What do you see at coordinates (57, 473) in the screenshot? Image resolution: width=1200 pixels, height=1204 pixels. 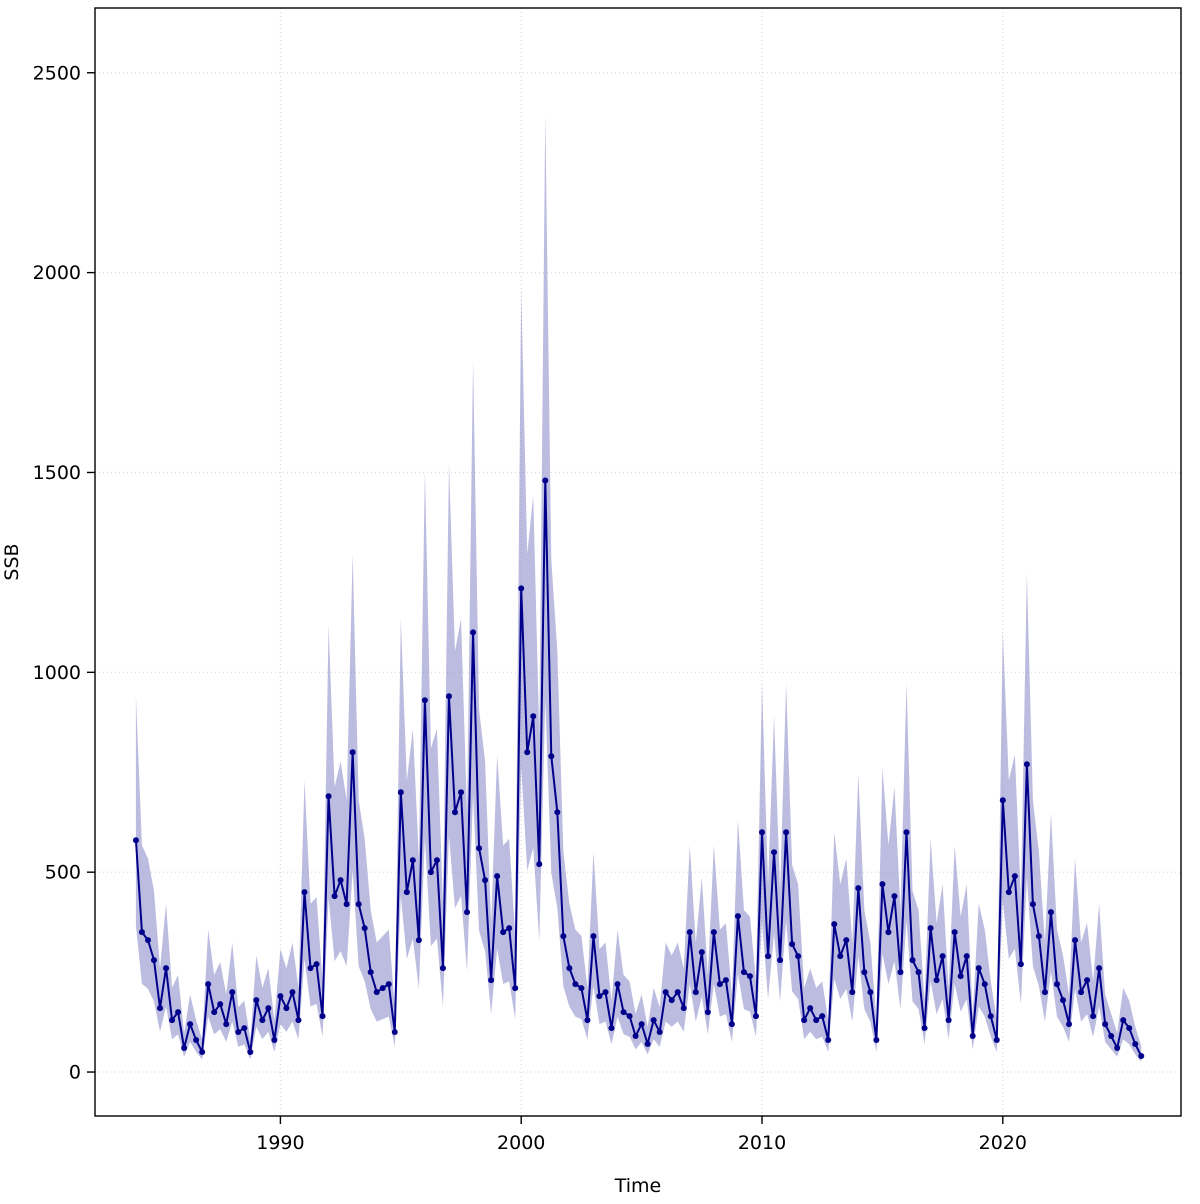 I see `y-tick-label: 1500` at bounding box center [57, 473].